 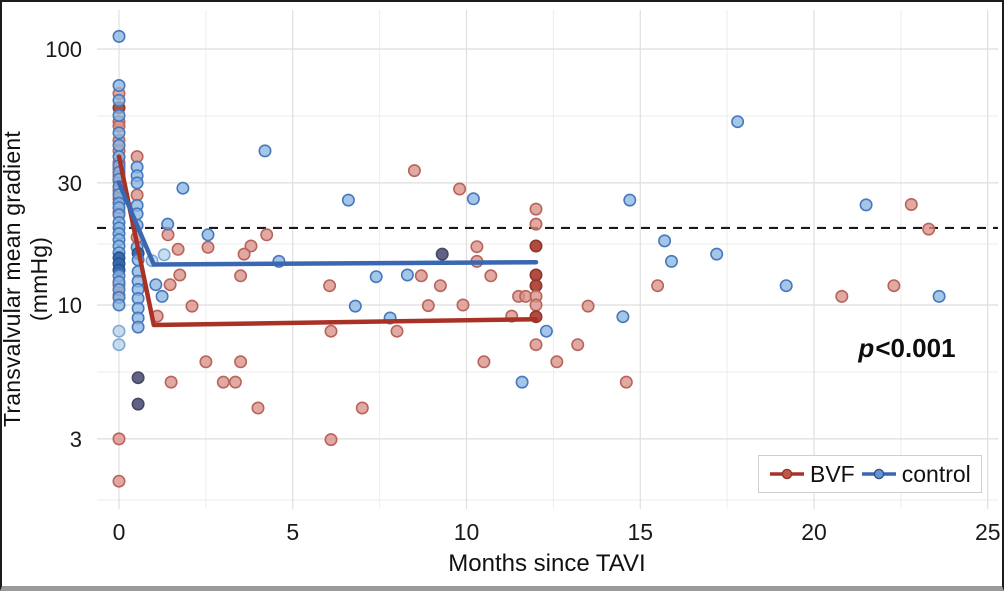 I want to click on x-tick-label: 25, so click(x=988, y=532).